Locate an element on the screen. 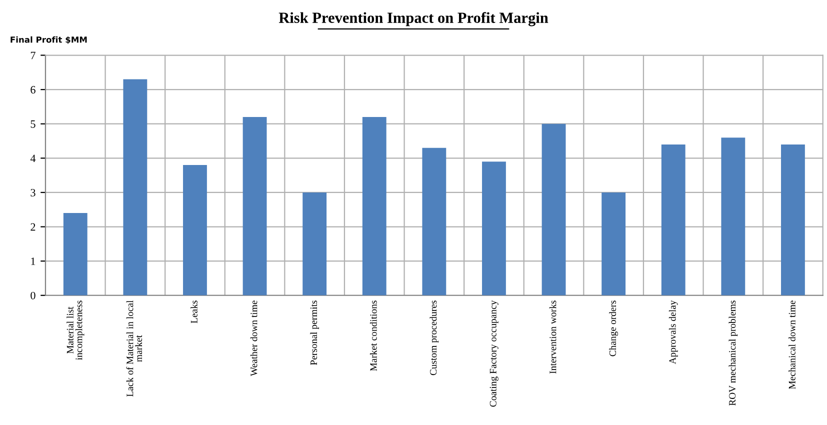  x-tick-label: Weather down time is located at coordinates (254, 338).